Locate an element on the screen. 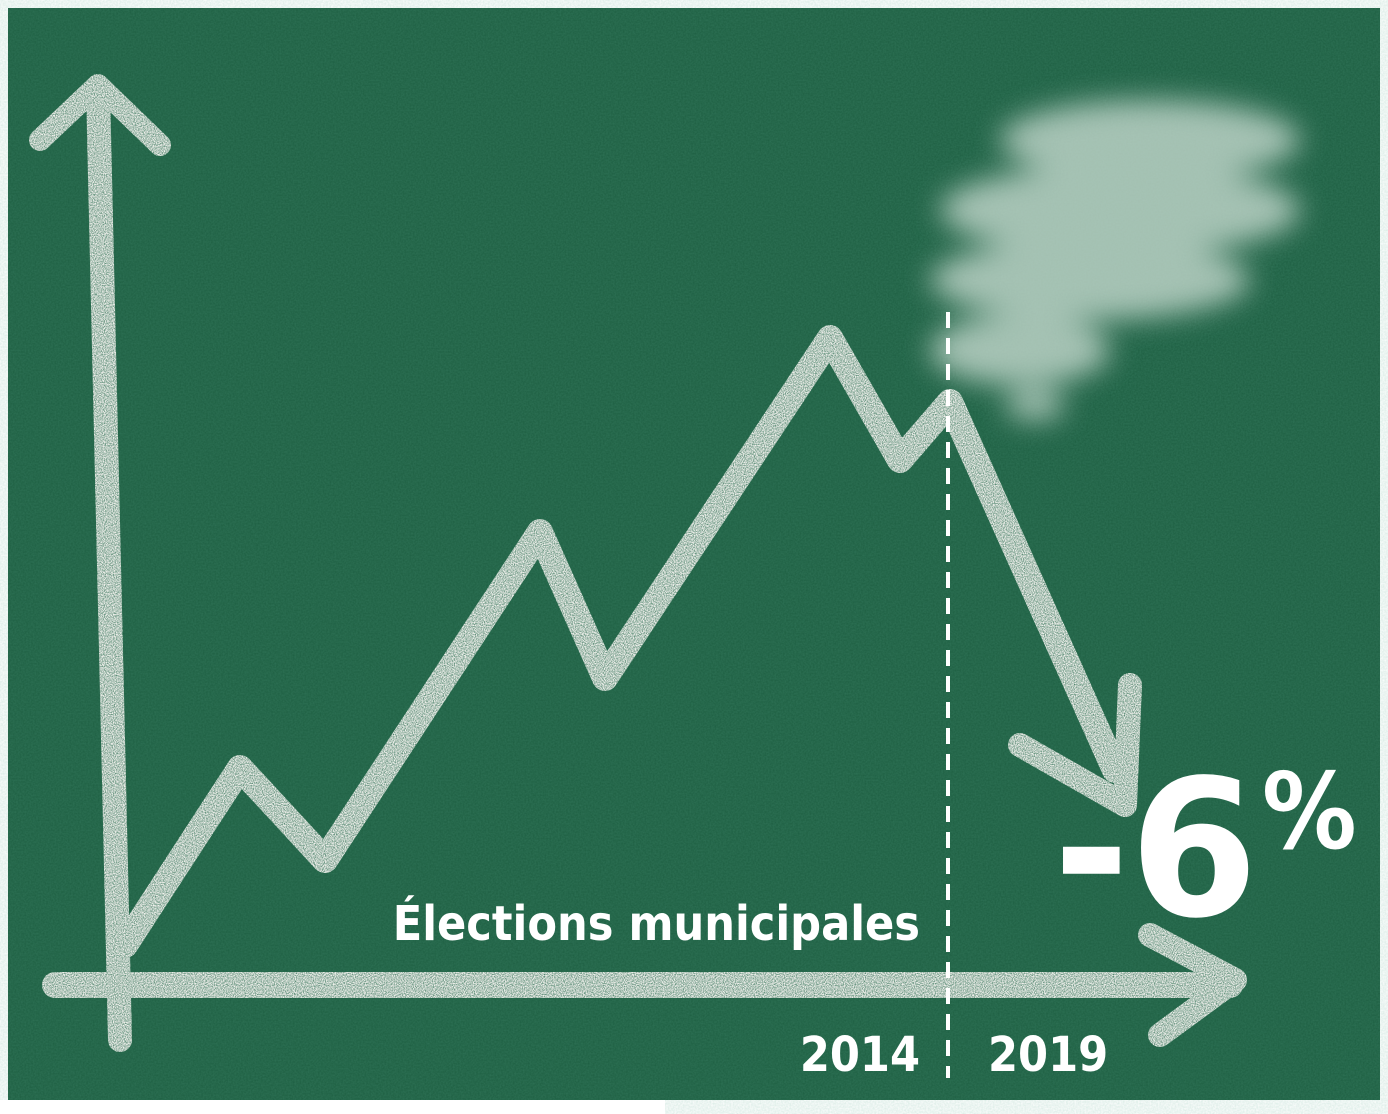 The image size is (1388, 1114). year-label: 2019 is located at coordinates (1048, 1055).